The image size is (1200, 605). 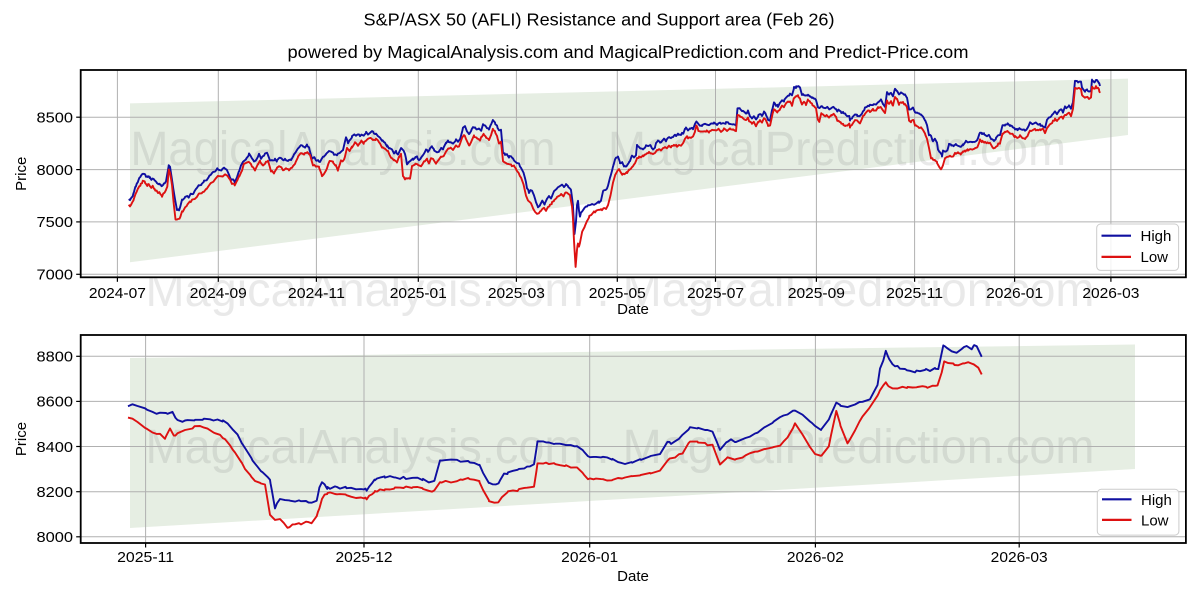 What do you see at coordinates (617, 293) in the screenshot?
I see `svg-text: 2025-05` at bounding box center [617, 293].